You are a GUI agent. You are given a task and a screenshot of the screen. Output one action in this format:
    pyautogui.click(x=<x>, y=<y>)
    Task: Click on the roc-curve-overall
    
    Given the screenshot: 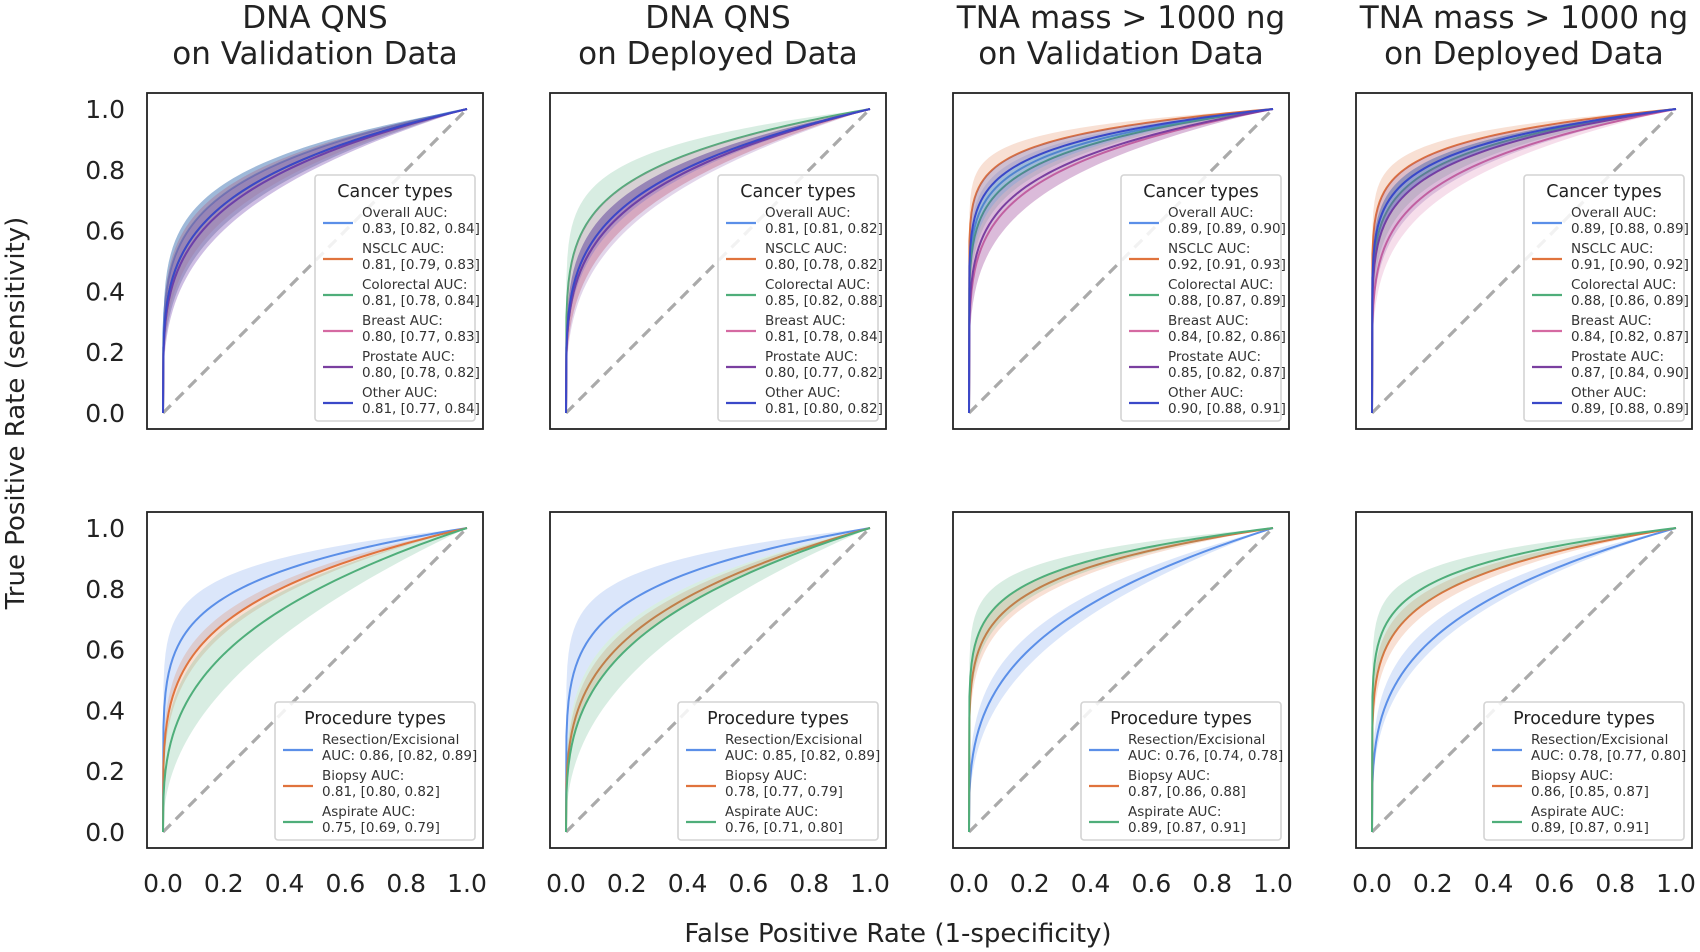 What is the action you would take?
    pyautogui.click(x=315, y=261)
    